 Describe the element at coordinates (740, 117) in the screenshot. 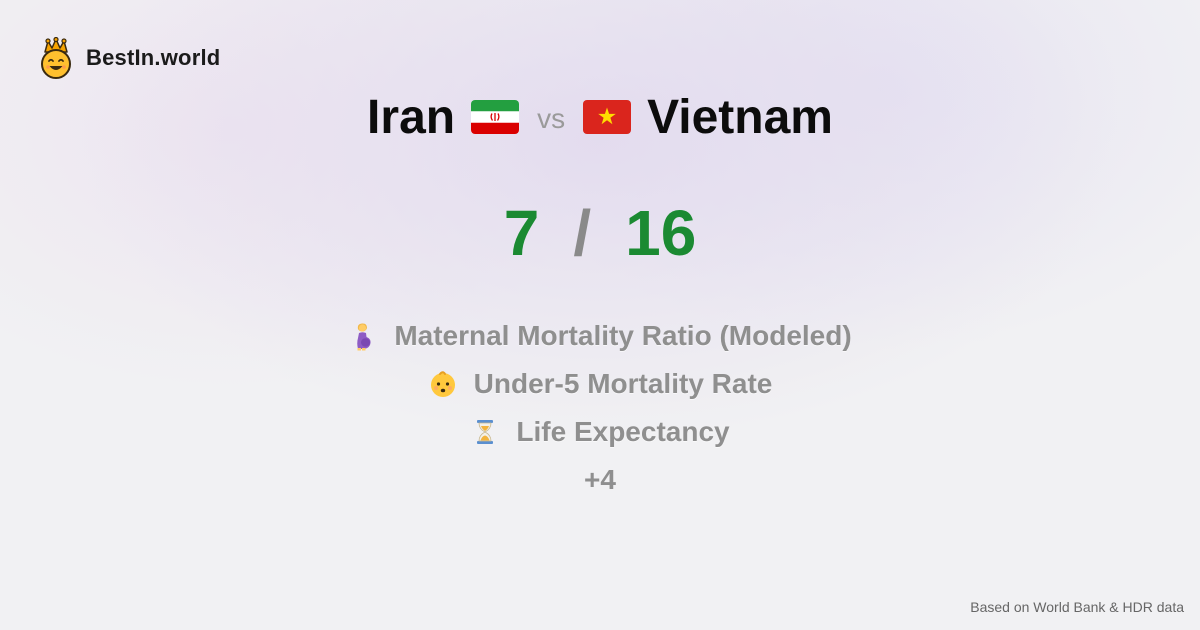

I see `country-b-name: Vietnam` at that location.